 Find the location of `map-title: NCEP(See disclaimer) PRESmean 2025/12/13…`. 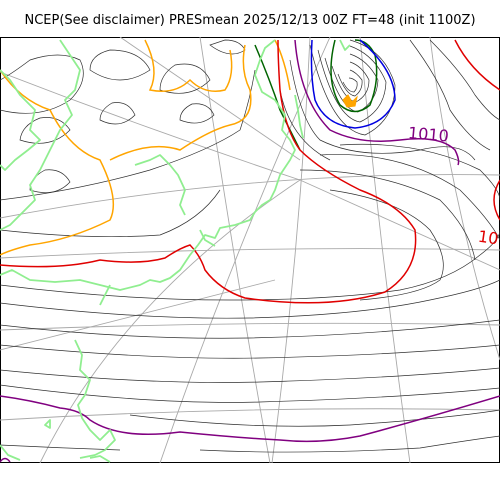

map-title: NCEP(See disclaimer) PRESmean 2025/12/13… is located at coordinates (250, 20).